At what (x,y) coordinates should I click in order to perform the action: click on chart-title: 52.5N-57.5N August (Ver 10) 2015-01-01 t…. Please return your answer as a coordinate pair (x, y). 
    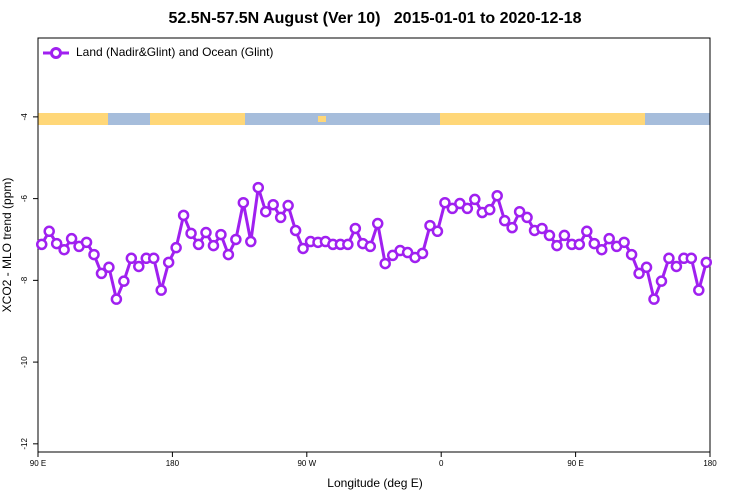
    Looking at the image, I should click on (375, 18).